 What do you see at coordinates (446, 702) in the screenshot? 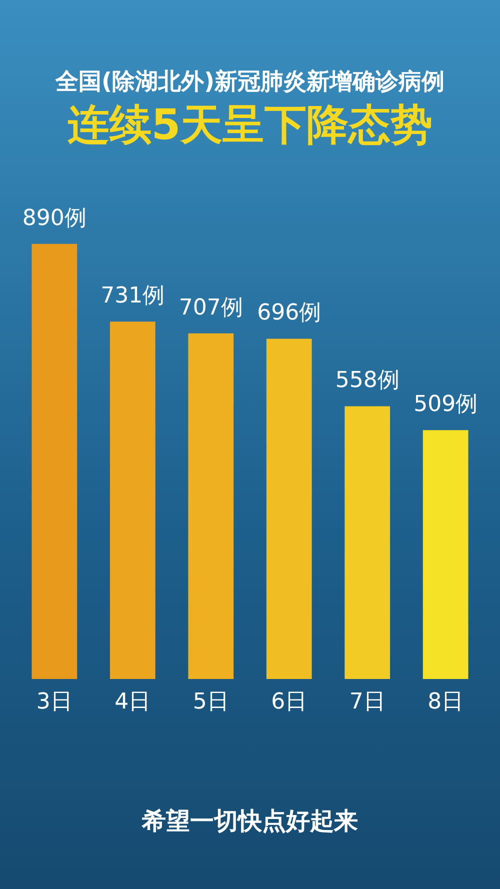
I see `x-tick-label: 8日` at bounding box center [446, 702].